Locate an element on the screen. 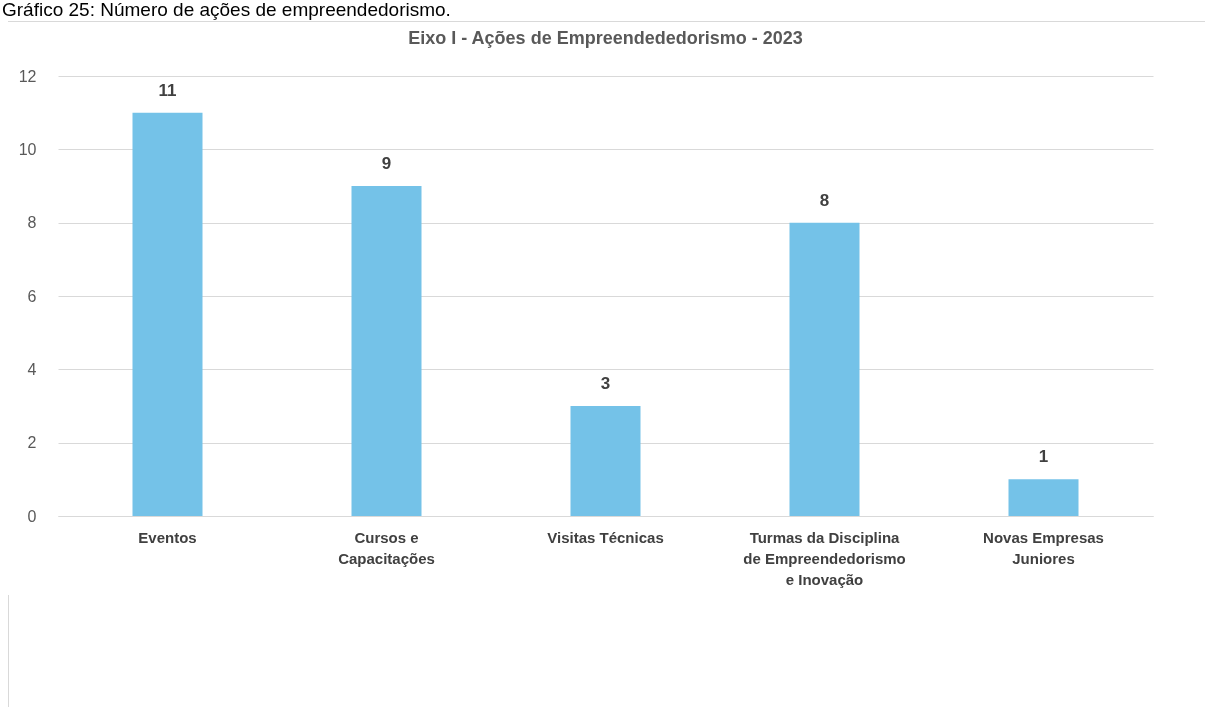  x-tick-label: Cursos e Capacitações is located at coordinates (386, 547).